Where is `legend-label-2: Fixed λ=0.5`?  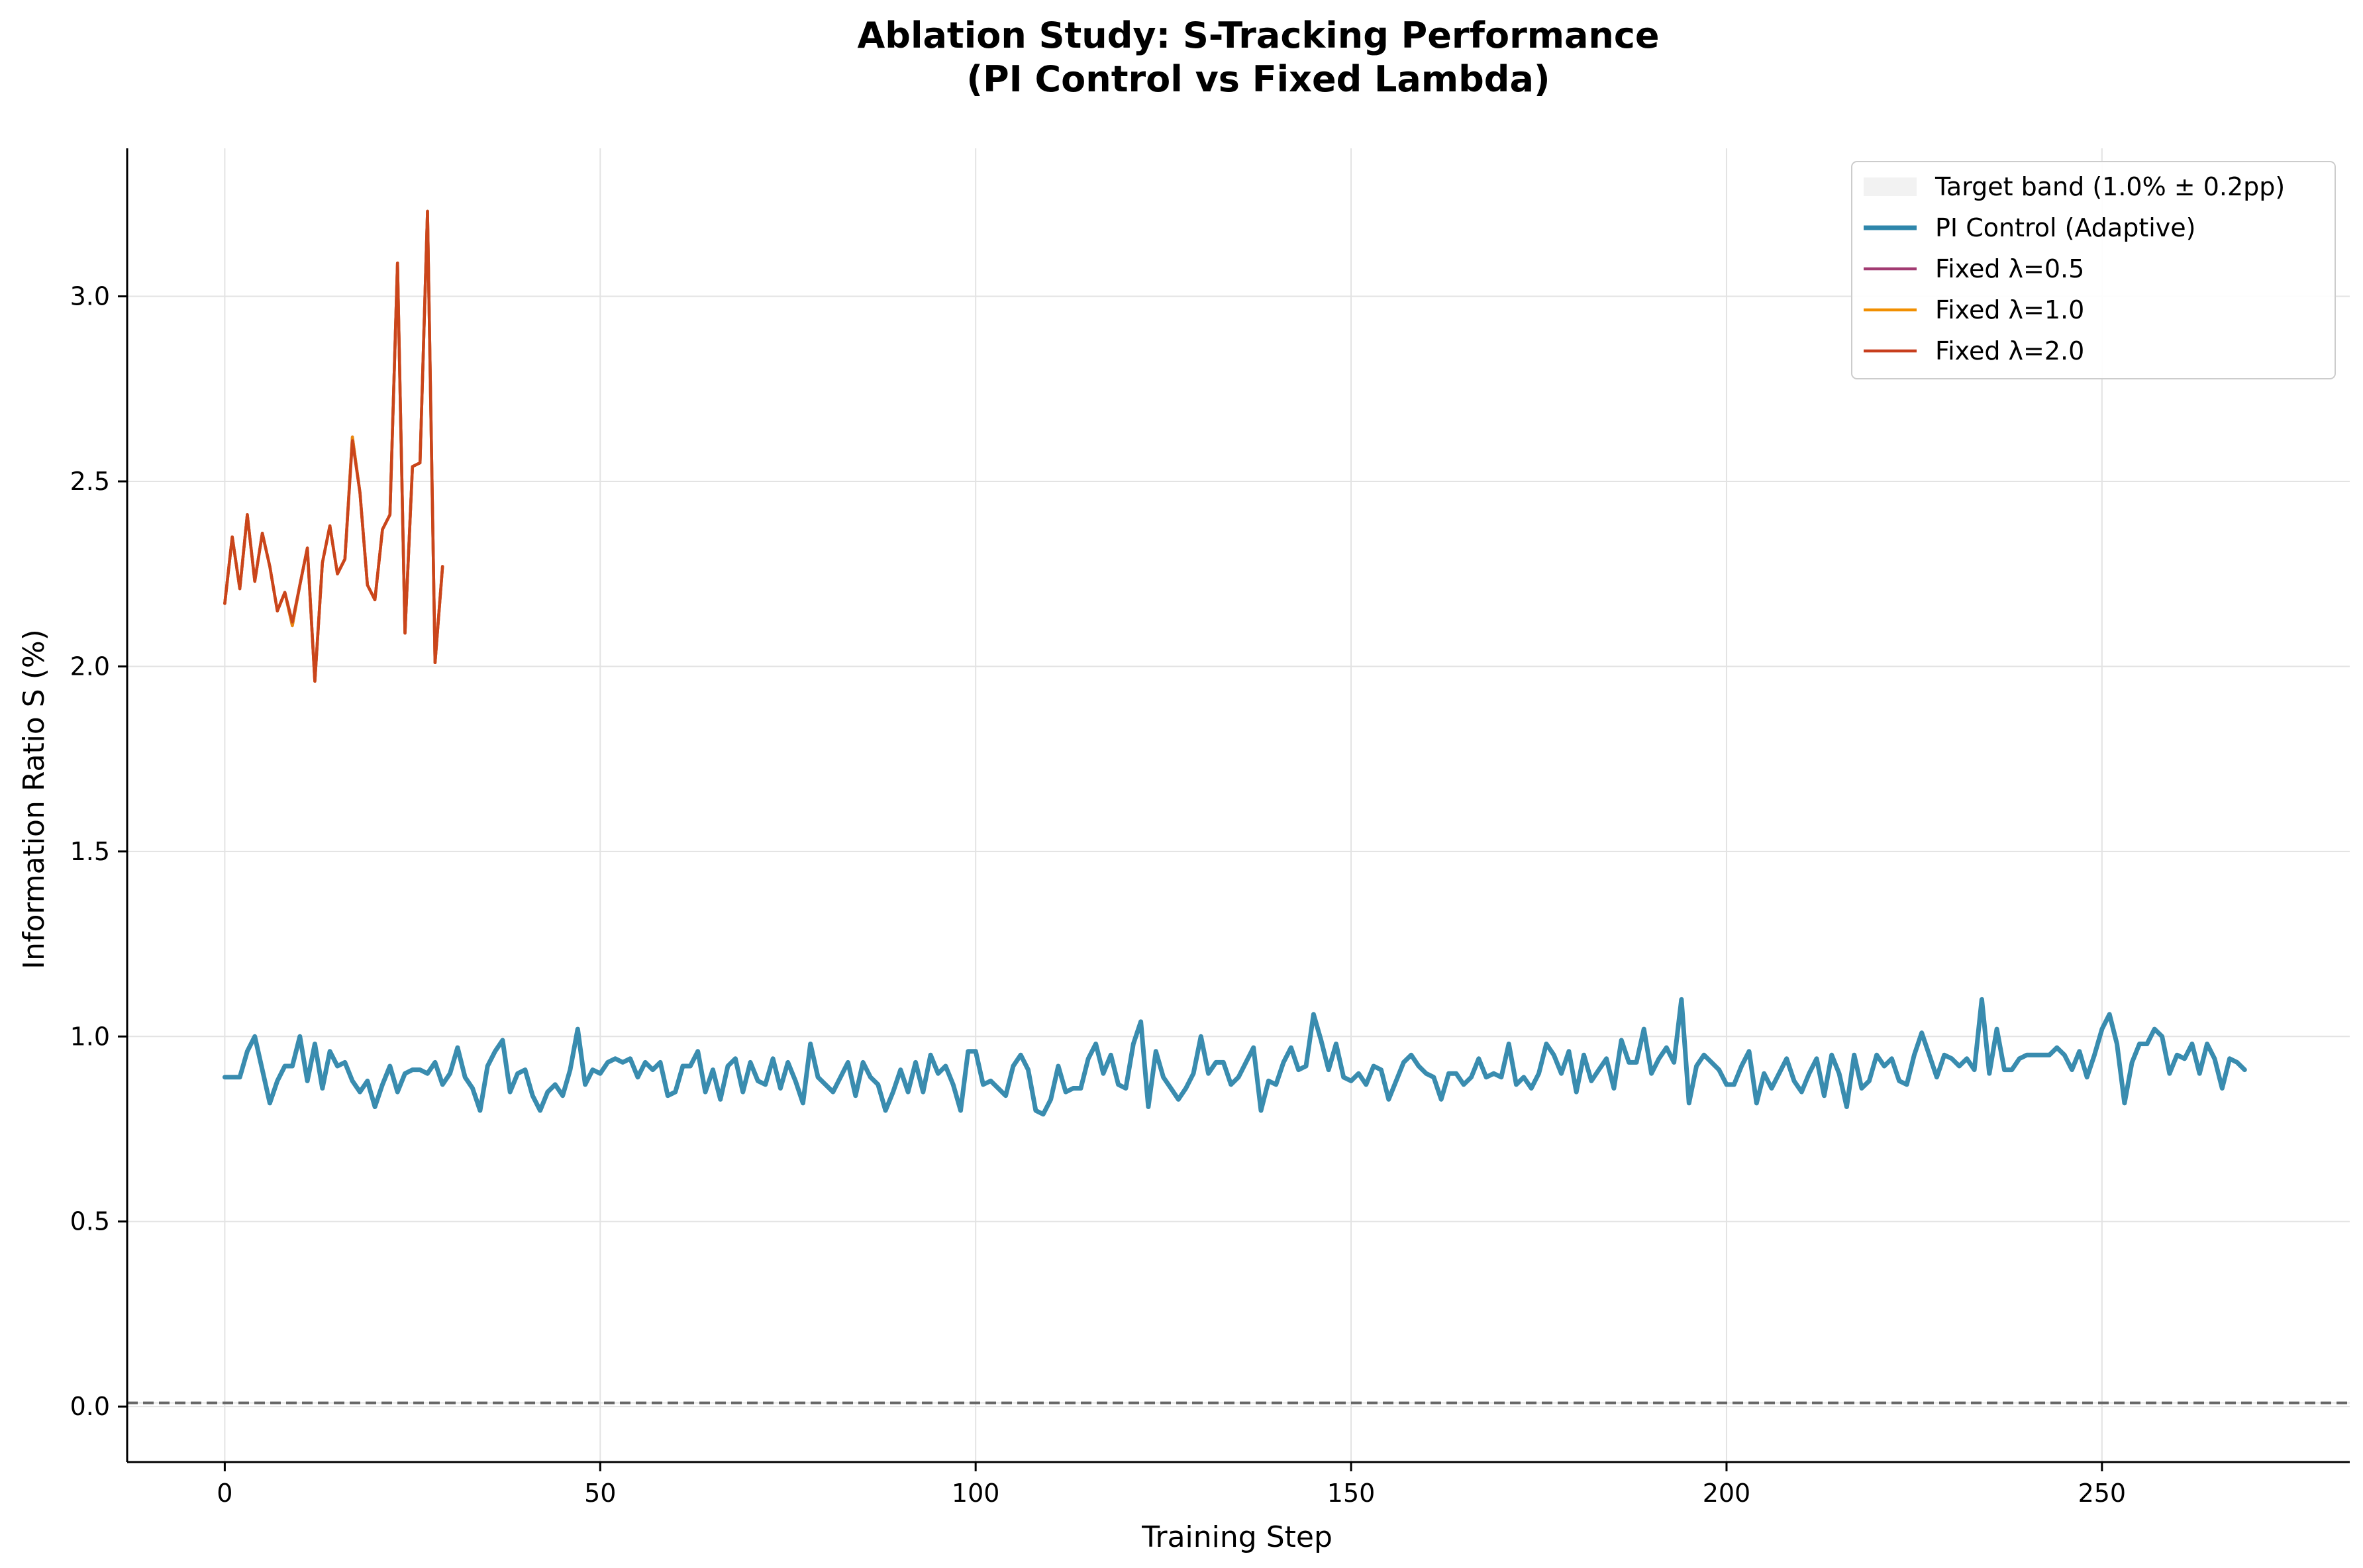 legend-label-2: Fixed λ=0.5 is located at coordinates (2009, 268).